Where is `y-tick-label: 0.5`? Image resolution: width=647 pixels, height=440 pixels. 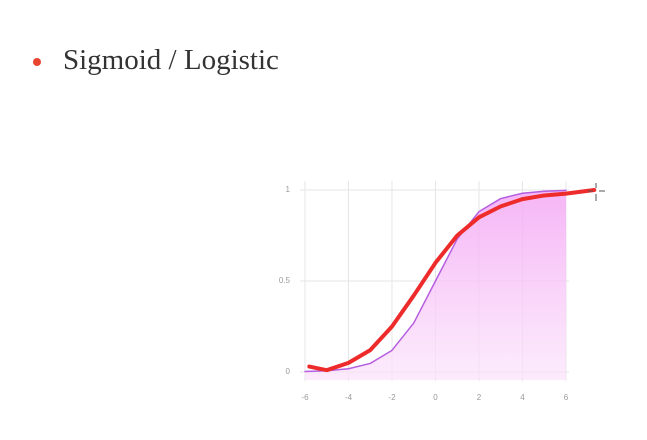 y-tick-label: 0.5 is located at coordinates (285, 280).